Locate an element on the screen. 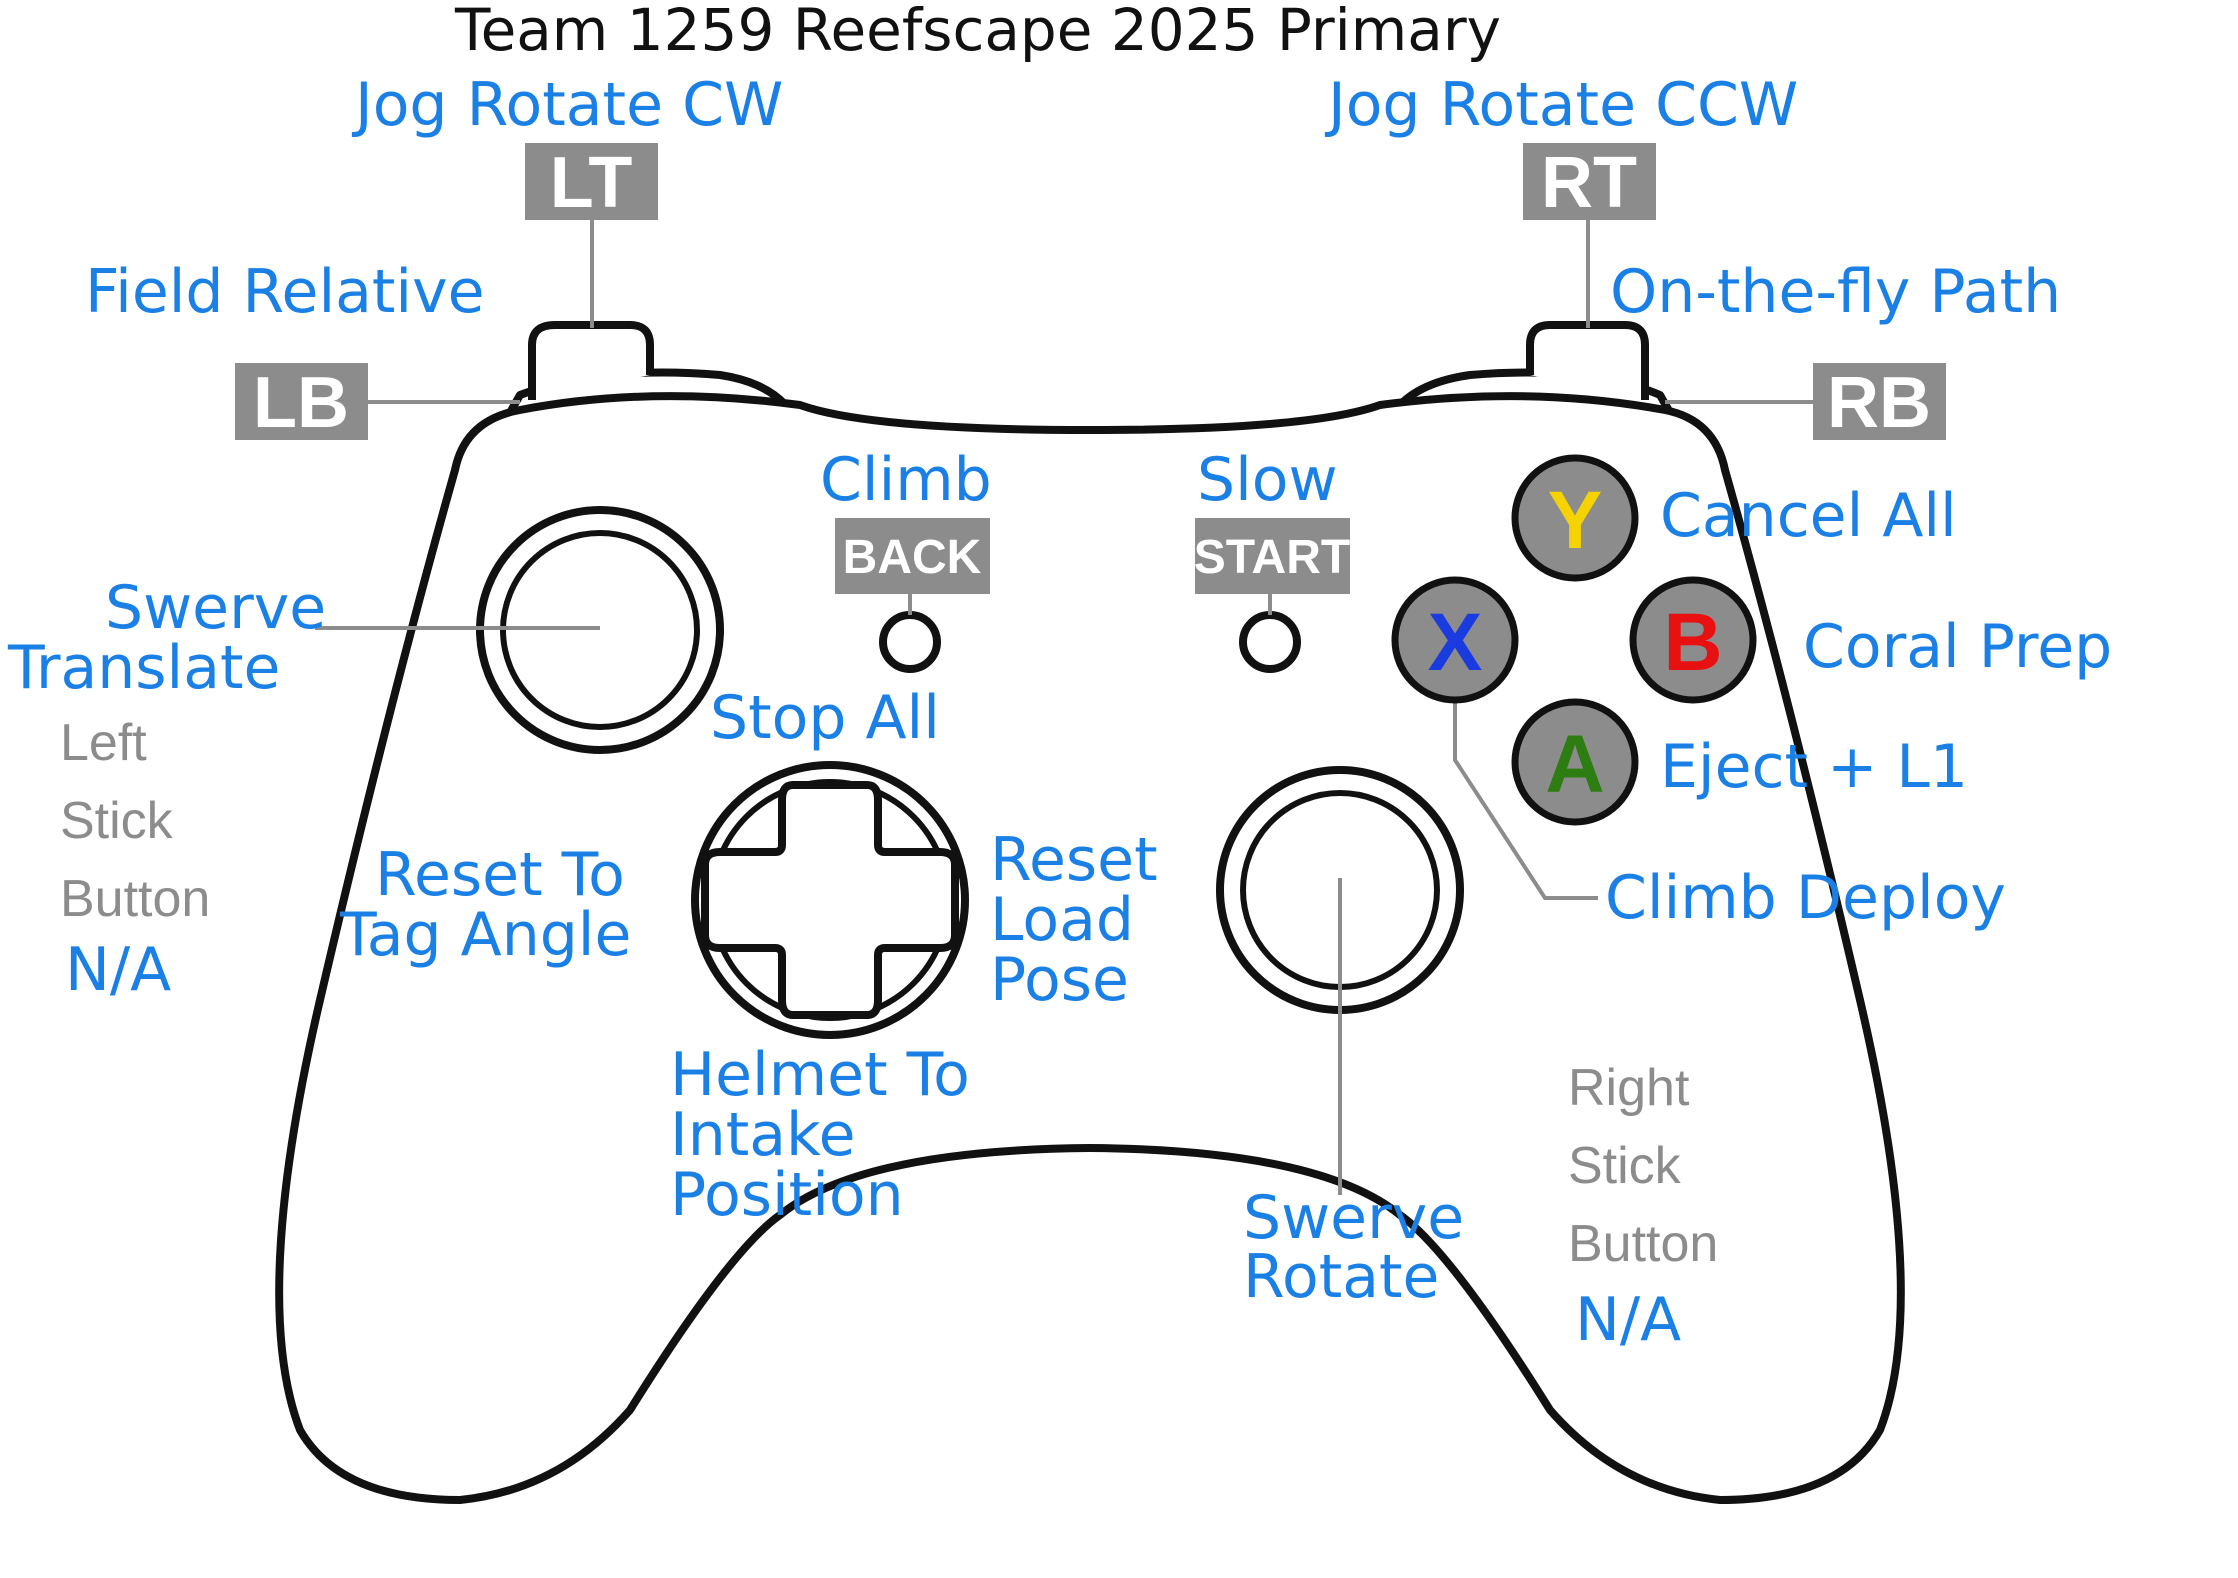 The image size is (2238, 1578). x-button-letter: X is located at coordinates (1455, 642).